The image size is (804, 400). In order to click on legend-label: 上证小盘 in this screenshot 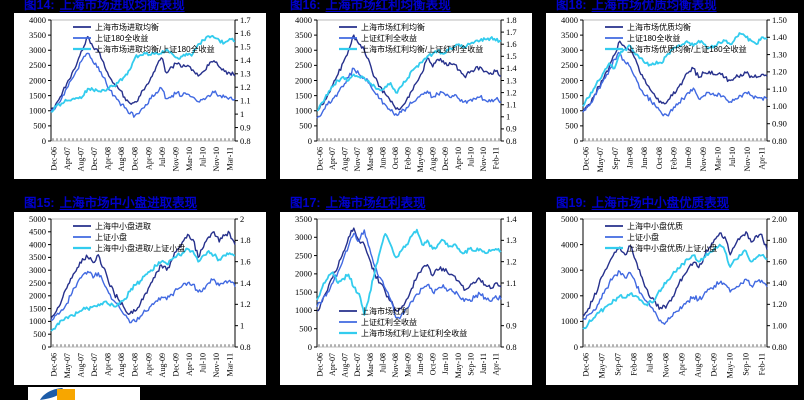, I will do `click(643, 237)`.